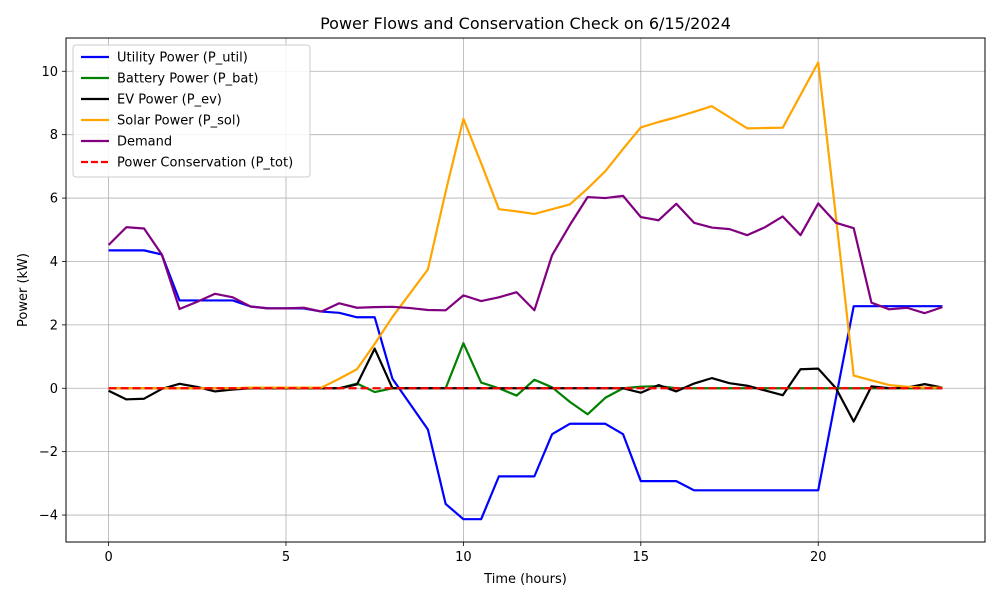  Describe the element at coordinates (286, 557) in the screenshot. I see `x-tick-label: 5` at that location.